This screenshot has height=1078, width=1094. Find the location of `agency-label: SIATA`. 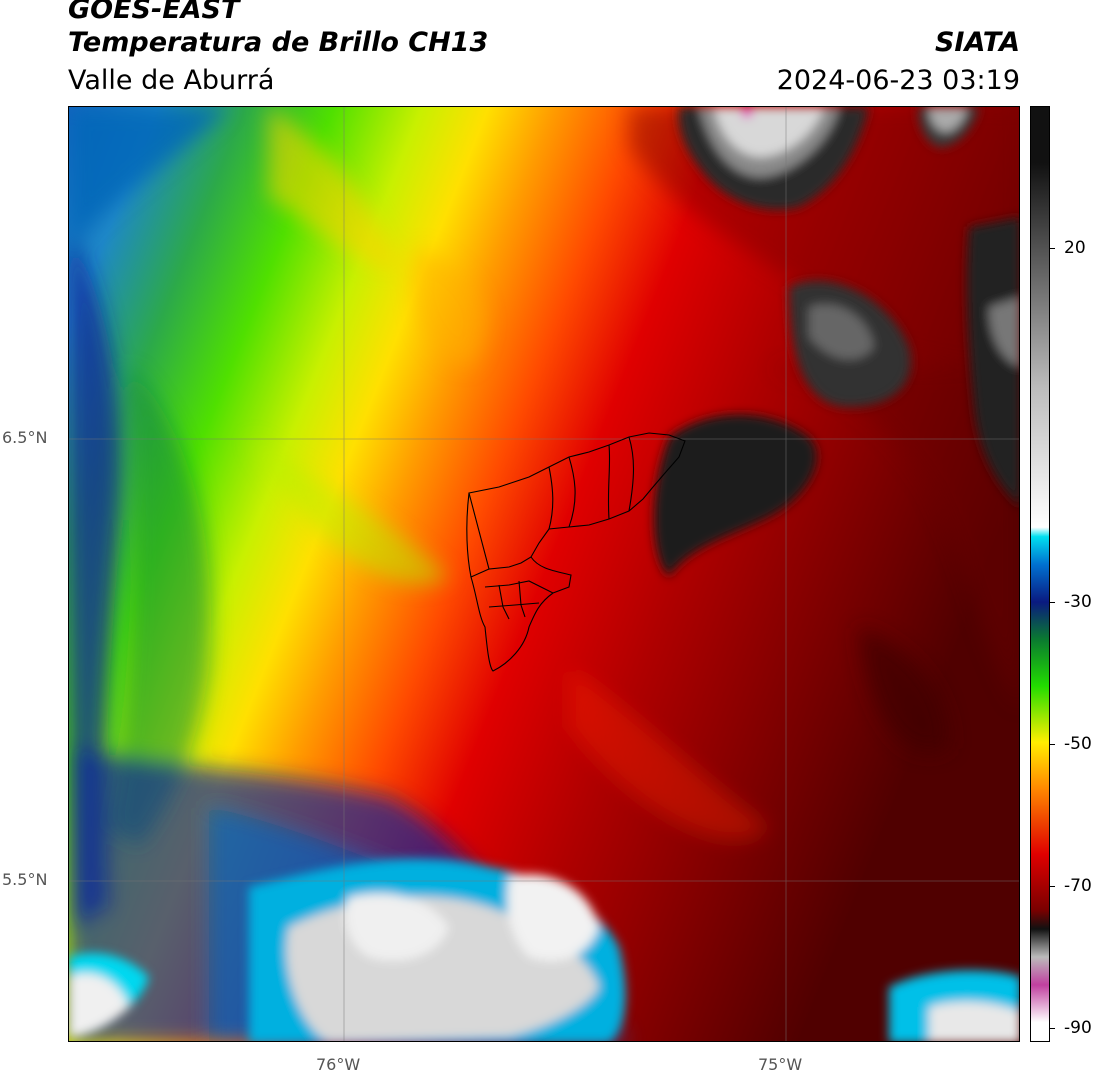

agency-label: SIATA is located at coordinates (977, 42).